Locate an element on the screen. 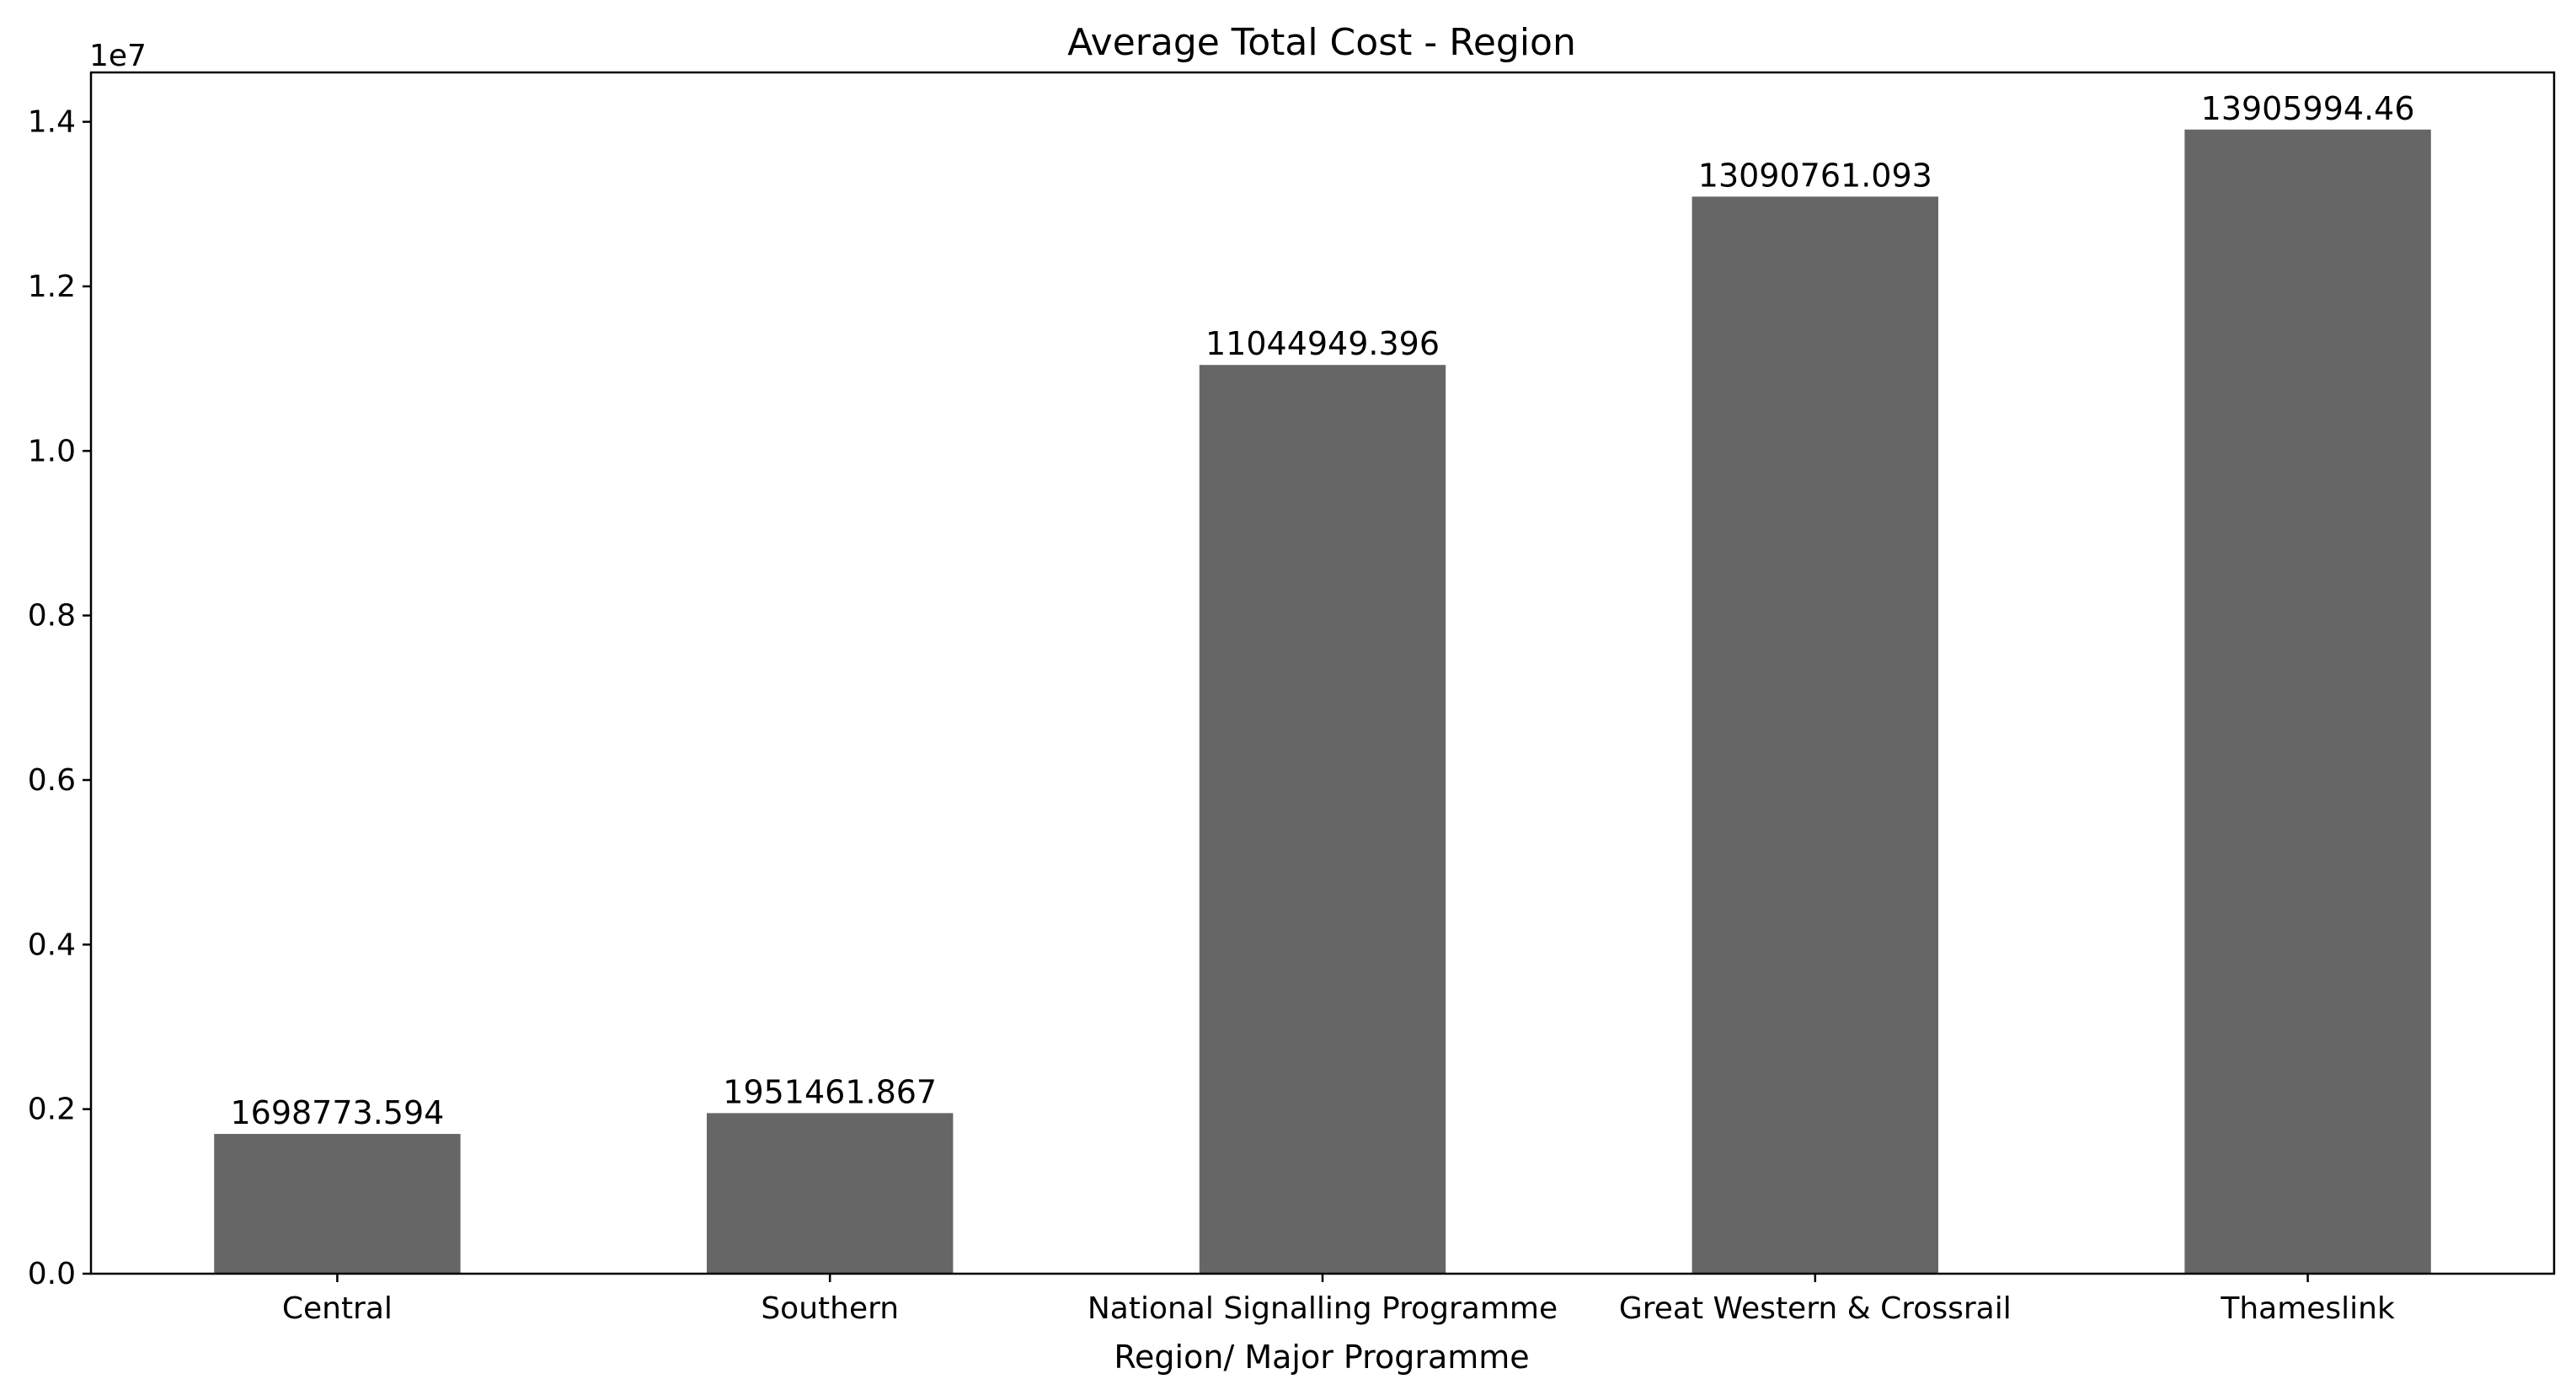  x-tick-label-great-western-crossrail: Great Western & Crossrail is located at coordinates (1815, 1308).